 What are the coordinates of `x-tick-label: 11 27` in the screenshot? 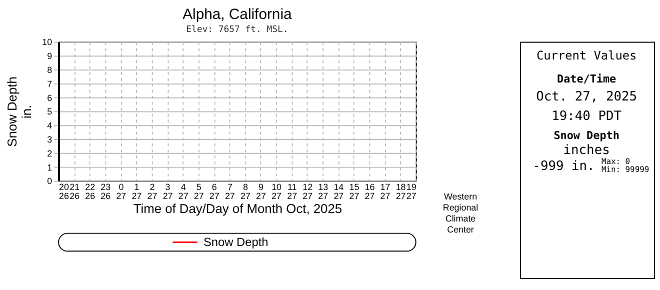 It's located at (292, 192).